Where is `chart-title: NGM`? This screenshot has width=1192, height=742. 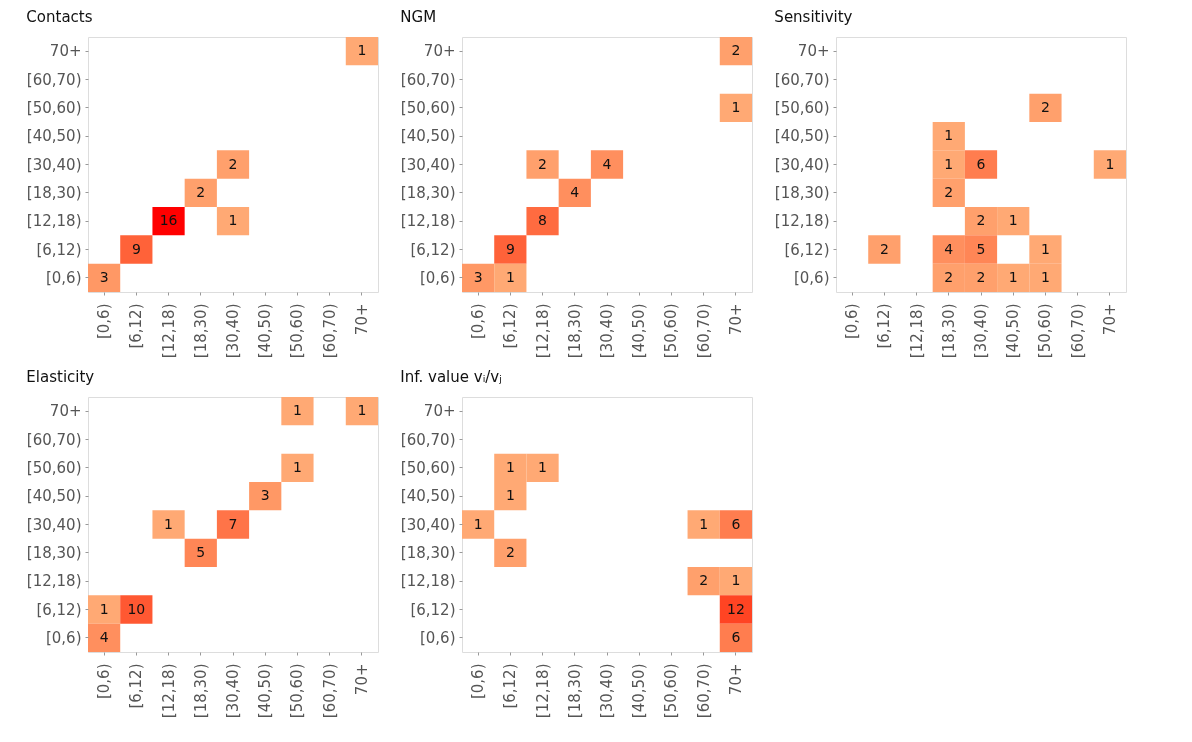
chart-title: NGM is located at coordinates (418, 17).